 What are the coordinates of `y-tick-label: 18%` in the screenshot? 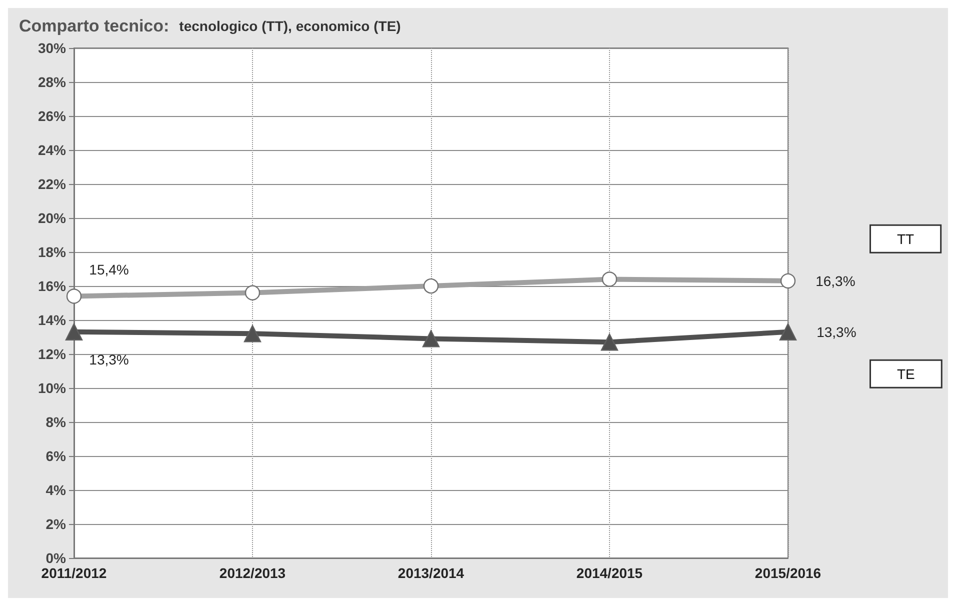 It's located at (52, 252).